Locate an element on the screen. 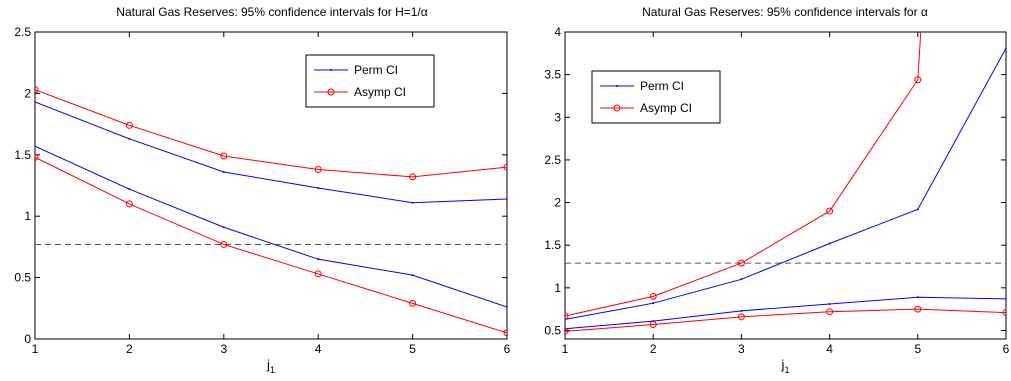 The width and height of the screenshot is (1011, 381). y-tick-label: 4 is located at coordinates (557, 32).